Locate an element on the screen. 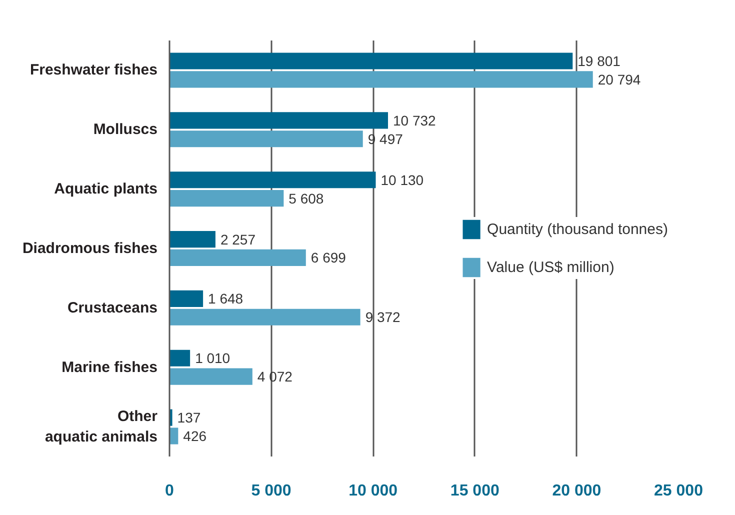  x-tick-label: 0 is located at coordinates (169, 491).